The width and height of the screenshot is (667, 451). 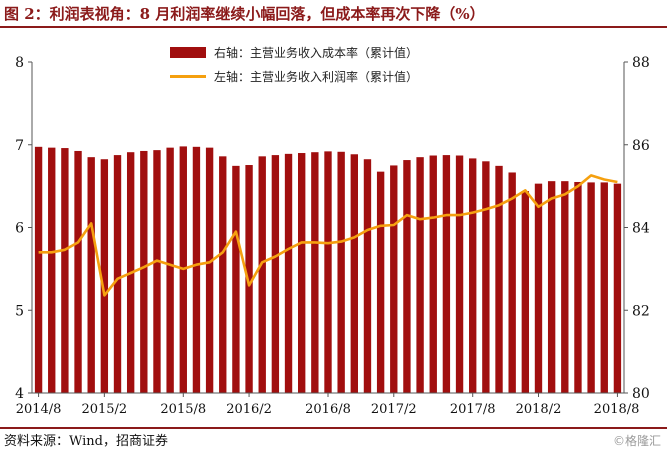 What do you see at coordinates (183, 409) in the screenshot?
I see `x-tick-label: 2015/8` at bounding box center [183, 409].